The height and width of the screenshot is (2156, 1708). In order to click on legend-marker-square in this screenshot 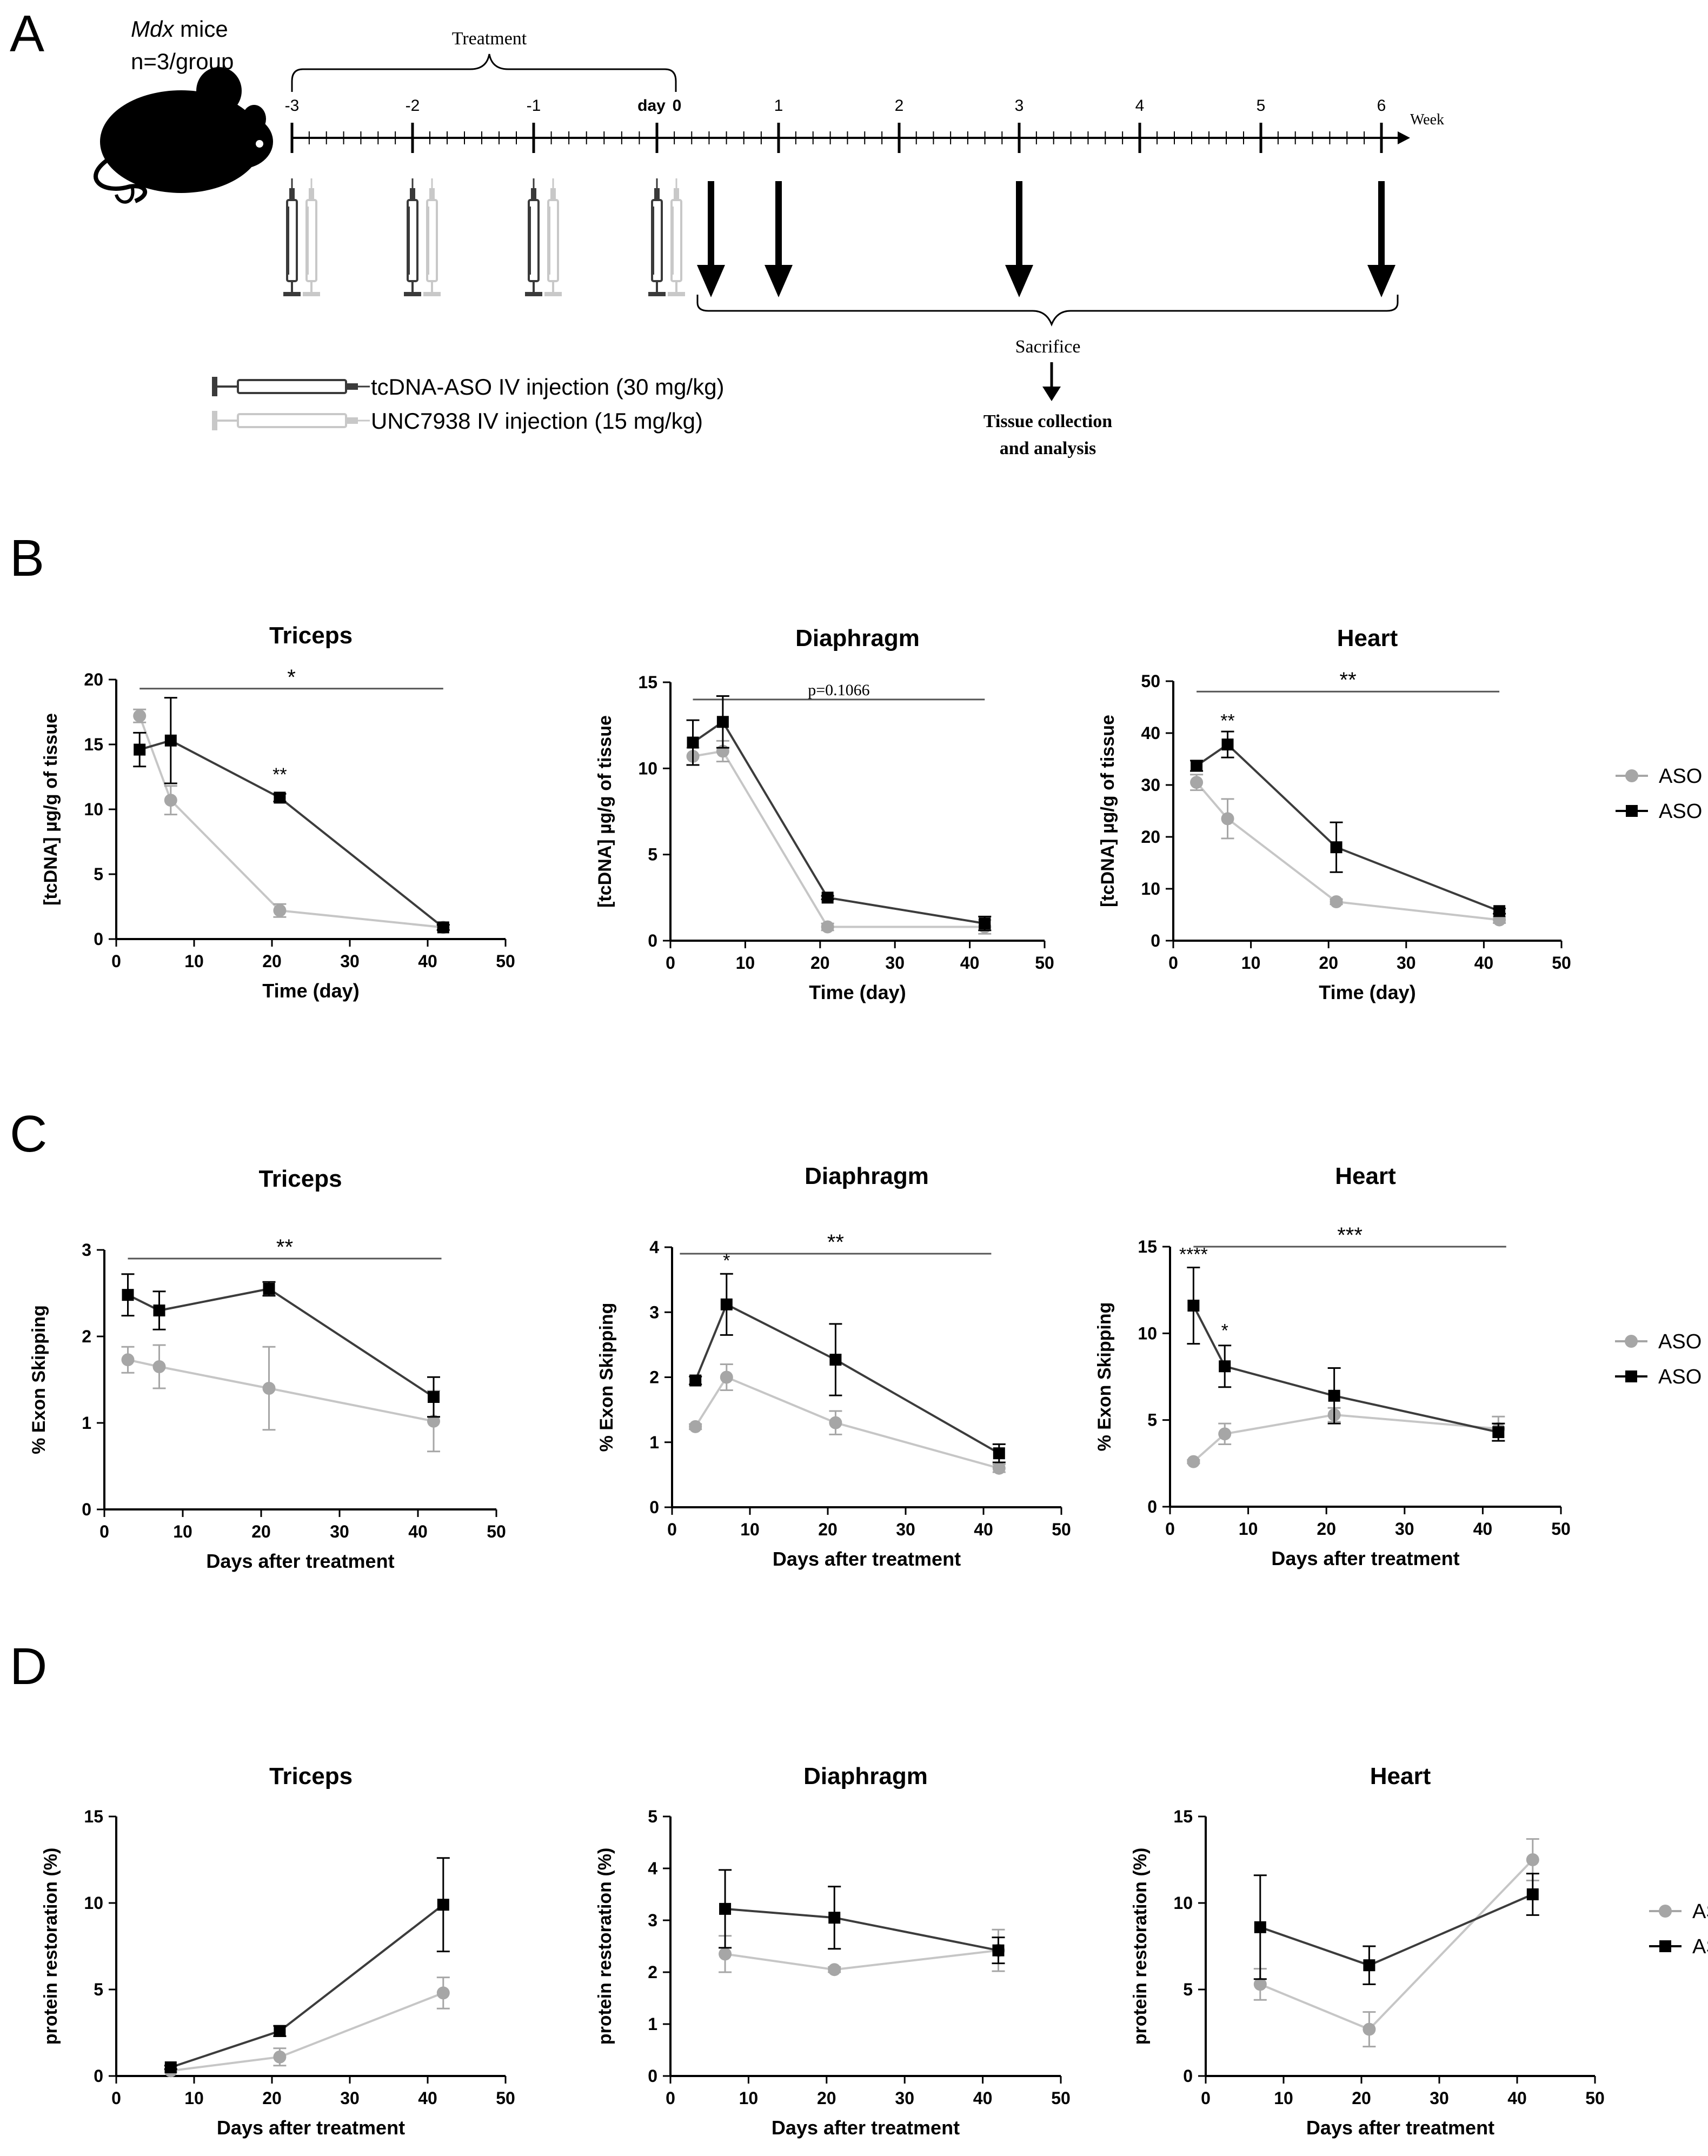, I will do `click(1665, 1946)`.